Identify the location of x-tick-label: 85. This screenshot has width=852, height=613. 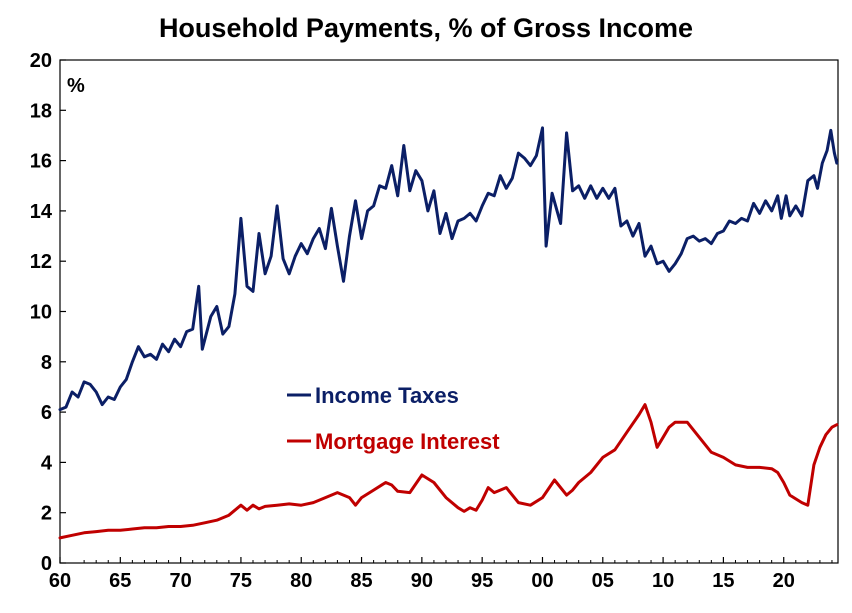
(361, 581).